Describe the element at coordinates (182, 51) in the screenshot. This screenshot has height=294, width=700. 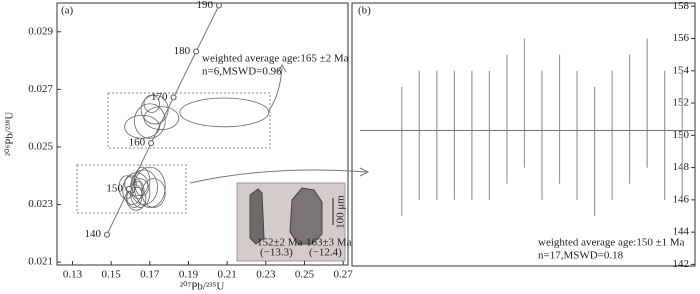
I see `age-label: 180` at that location.